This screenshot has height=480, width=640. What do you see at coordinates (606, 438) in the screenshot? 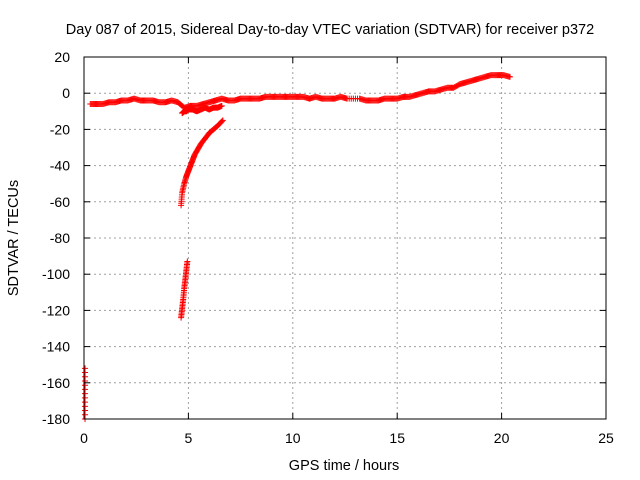
I see `x-tick-label: 25` at bounding box center [606, 438].